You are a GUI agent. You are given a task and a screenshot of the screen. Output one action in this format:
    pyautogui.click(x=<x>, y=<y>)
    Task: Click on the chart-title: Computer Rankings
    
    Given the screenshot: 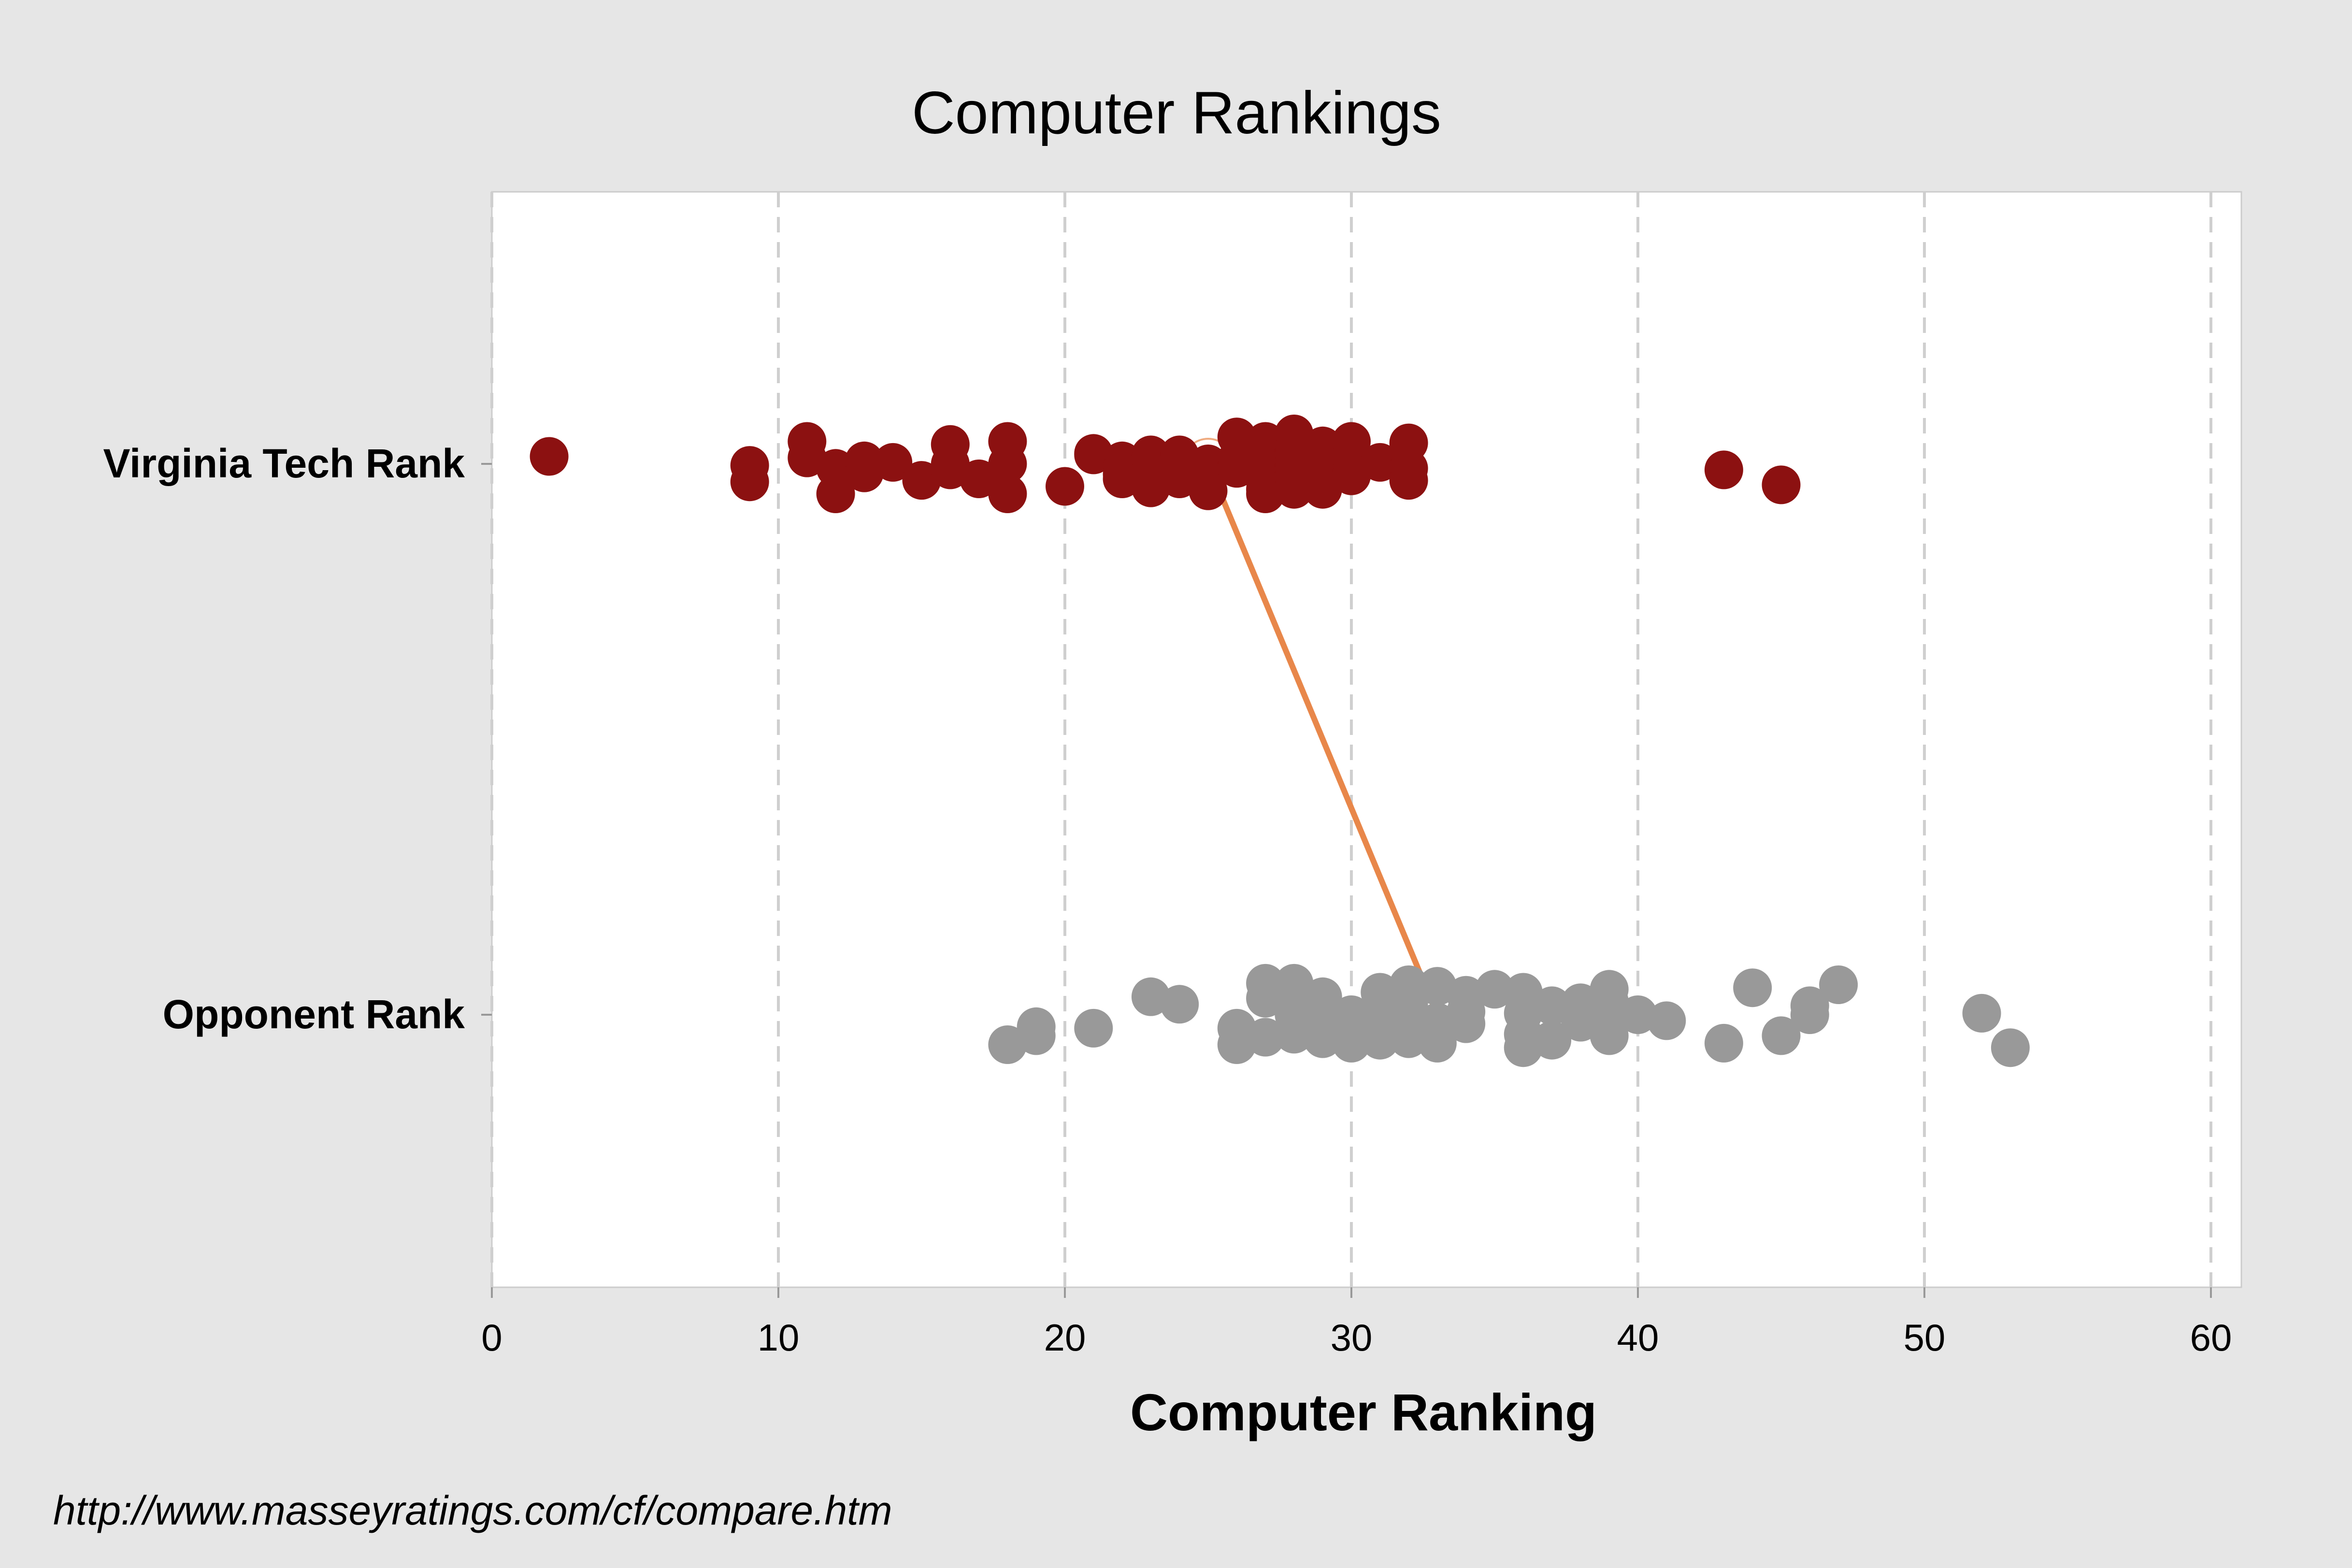 What is the action you would take?
    pyautogui.click(x=1176, y=113)
    